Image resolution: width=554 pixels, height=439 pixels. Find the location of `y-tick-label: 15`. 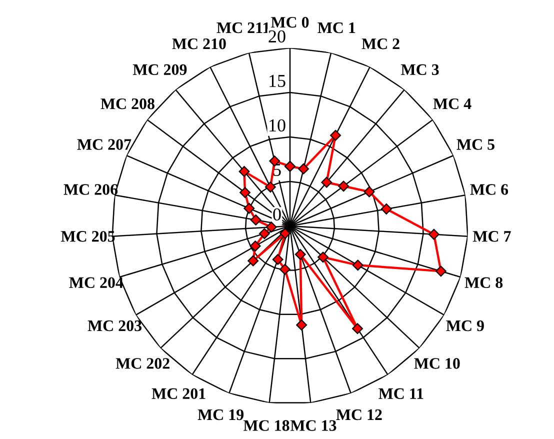

y-tick-label: 15 is located at coordinates (278, 81).